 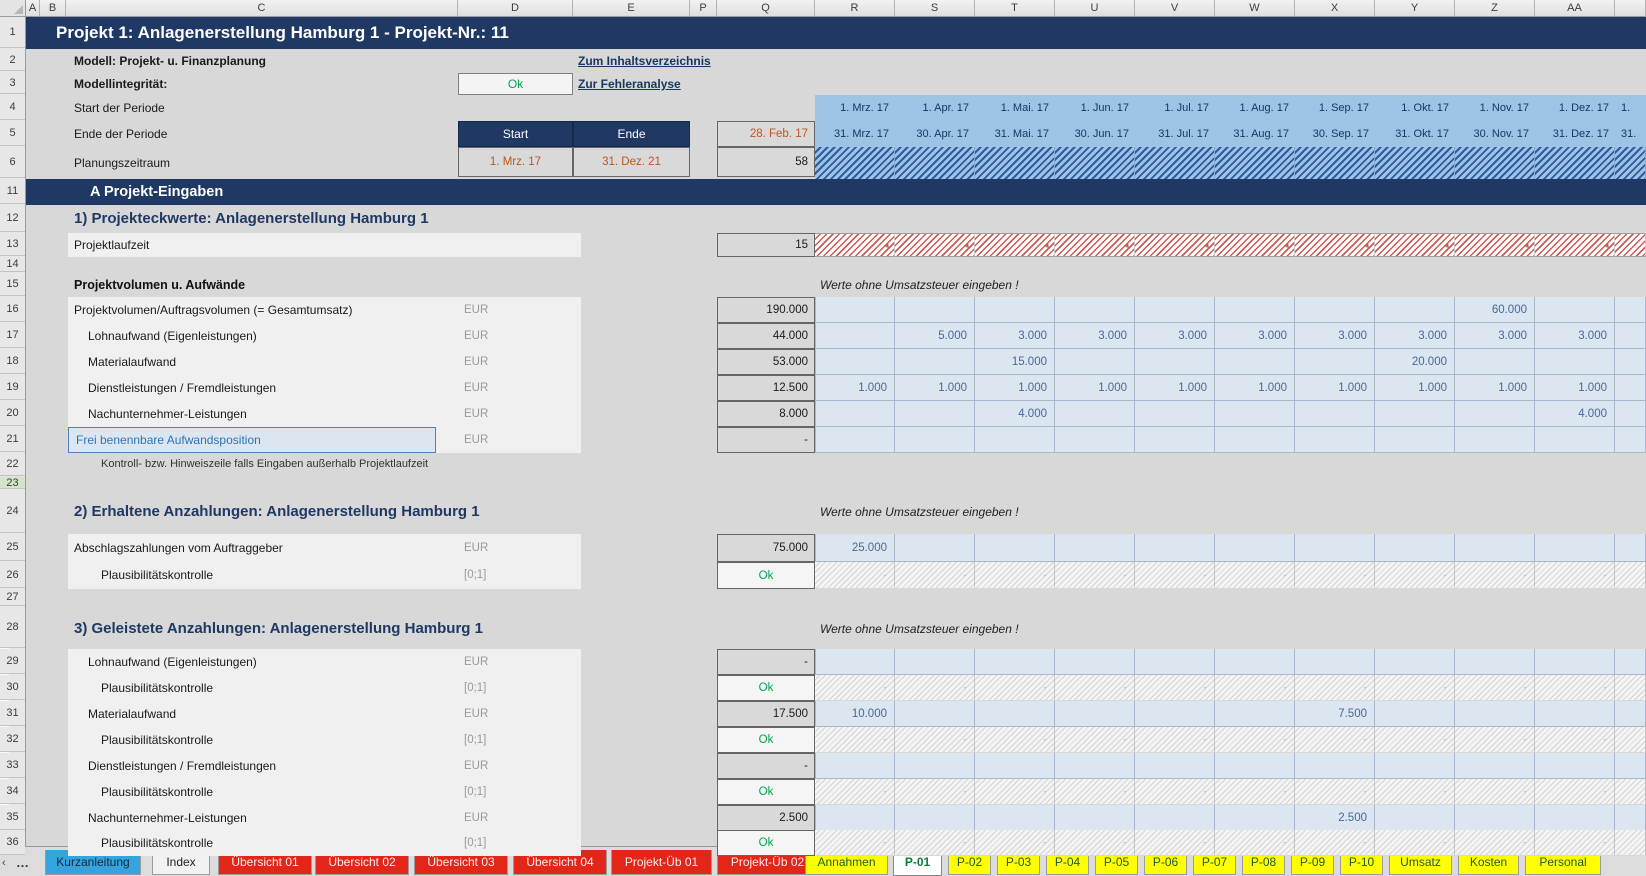 I want to click on check-cell-AA26: -, so click(x=1575, y=575).